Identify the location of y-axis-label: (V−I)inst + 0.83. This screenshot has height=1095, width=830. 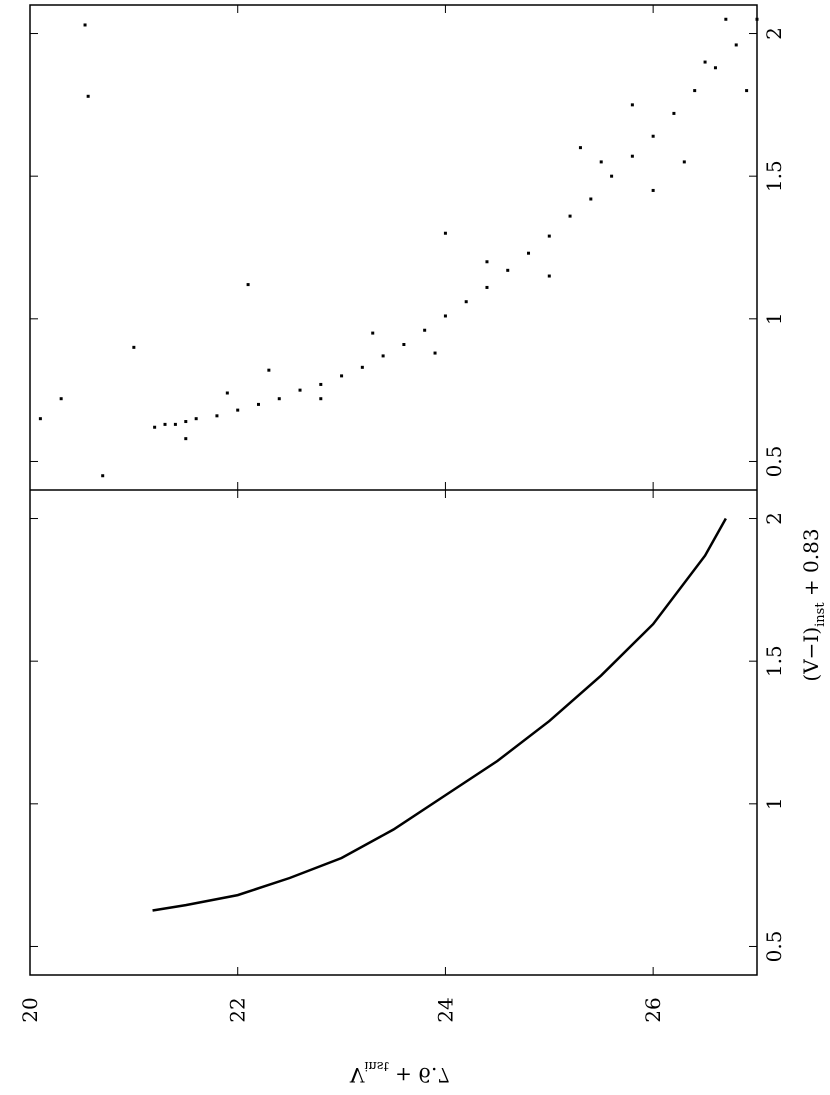
(813, 604).